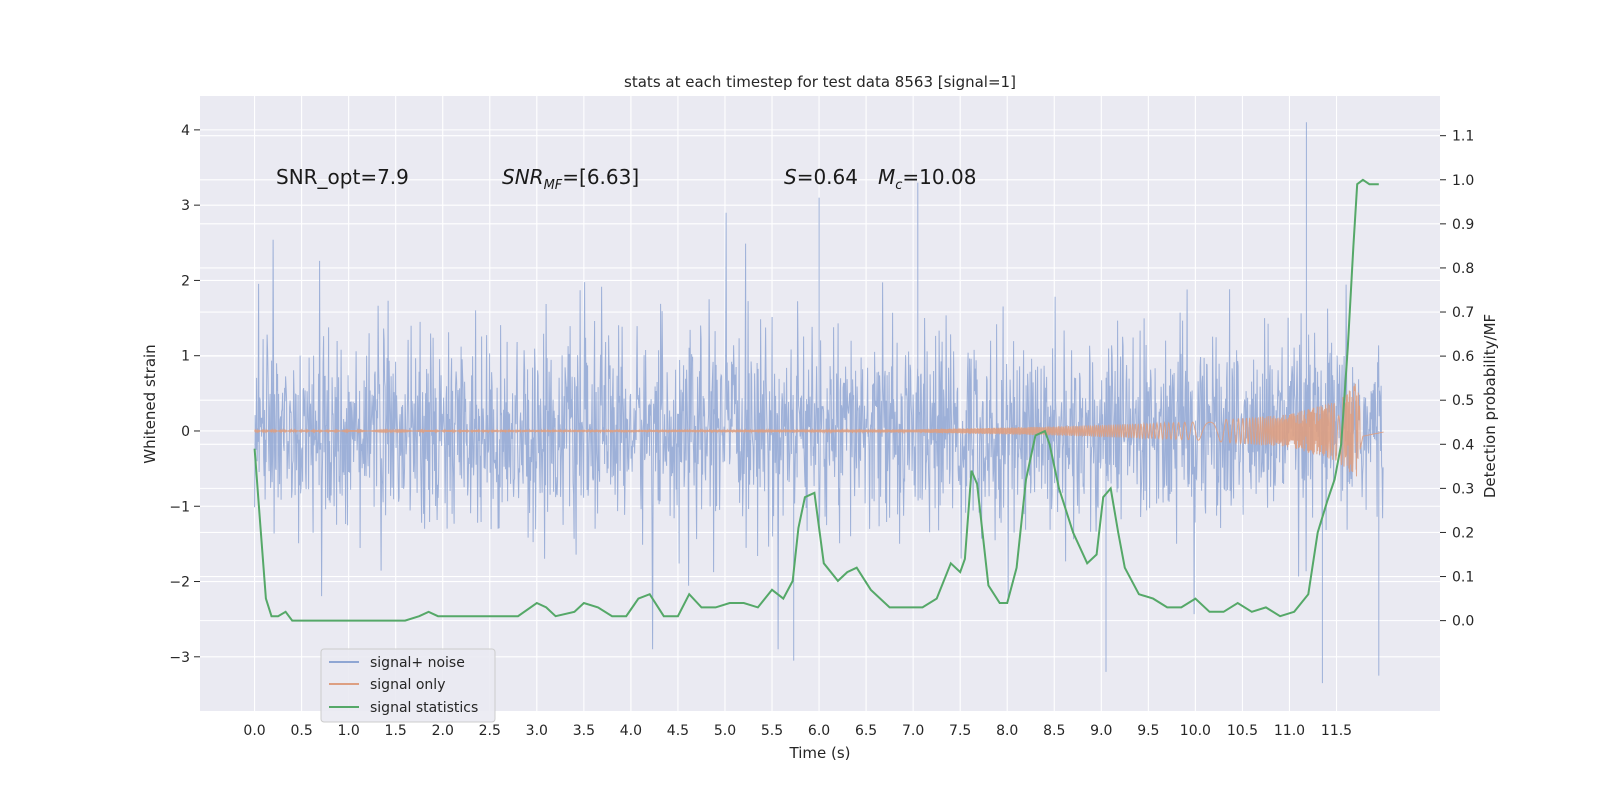 The image size is (1600, 800). Describe the element at coordinates (1463, 269) in the screenshot. I see `y-right-tick-label: 0.8` at that location.